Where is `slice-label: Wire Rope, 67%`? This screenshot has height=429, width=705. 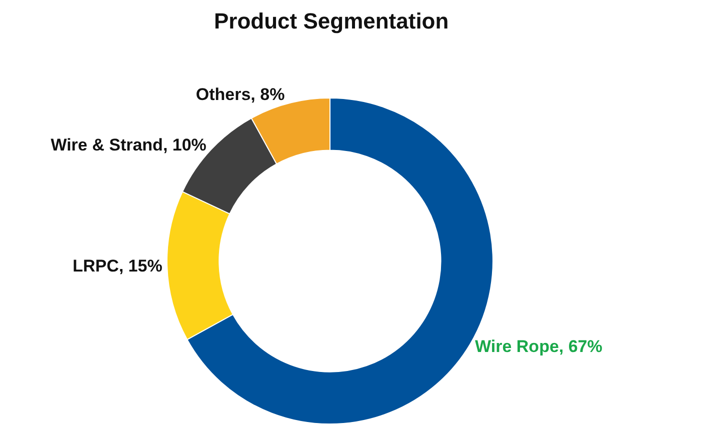 slice-label: Wire Rope, 67% is located at coordinates (538, 346).